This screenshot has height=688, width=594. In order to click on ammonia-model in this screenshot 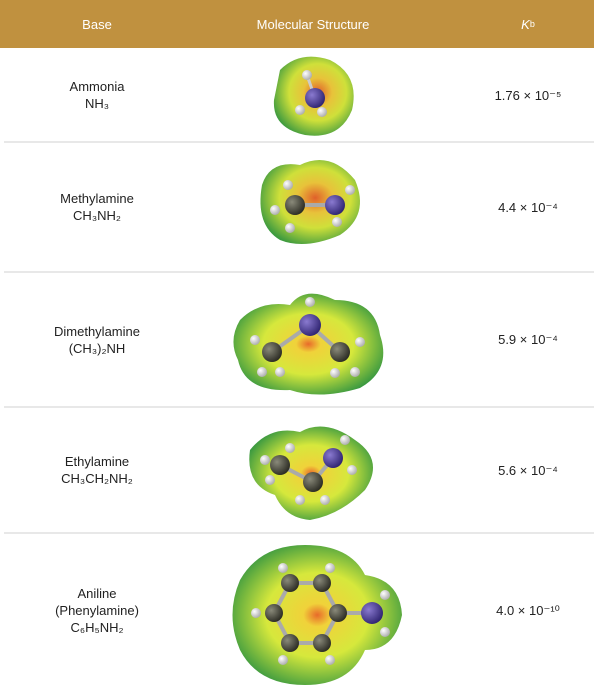, I will do `click(313, 96)`.